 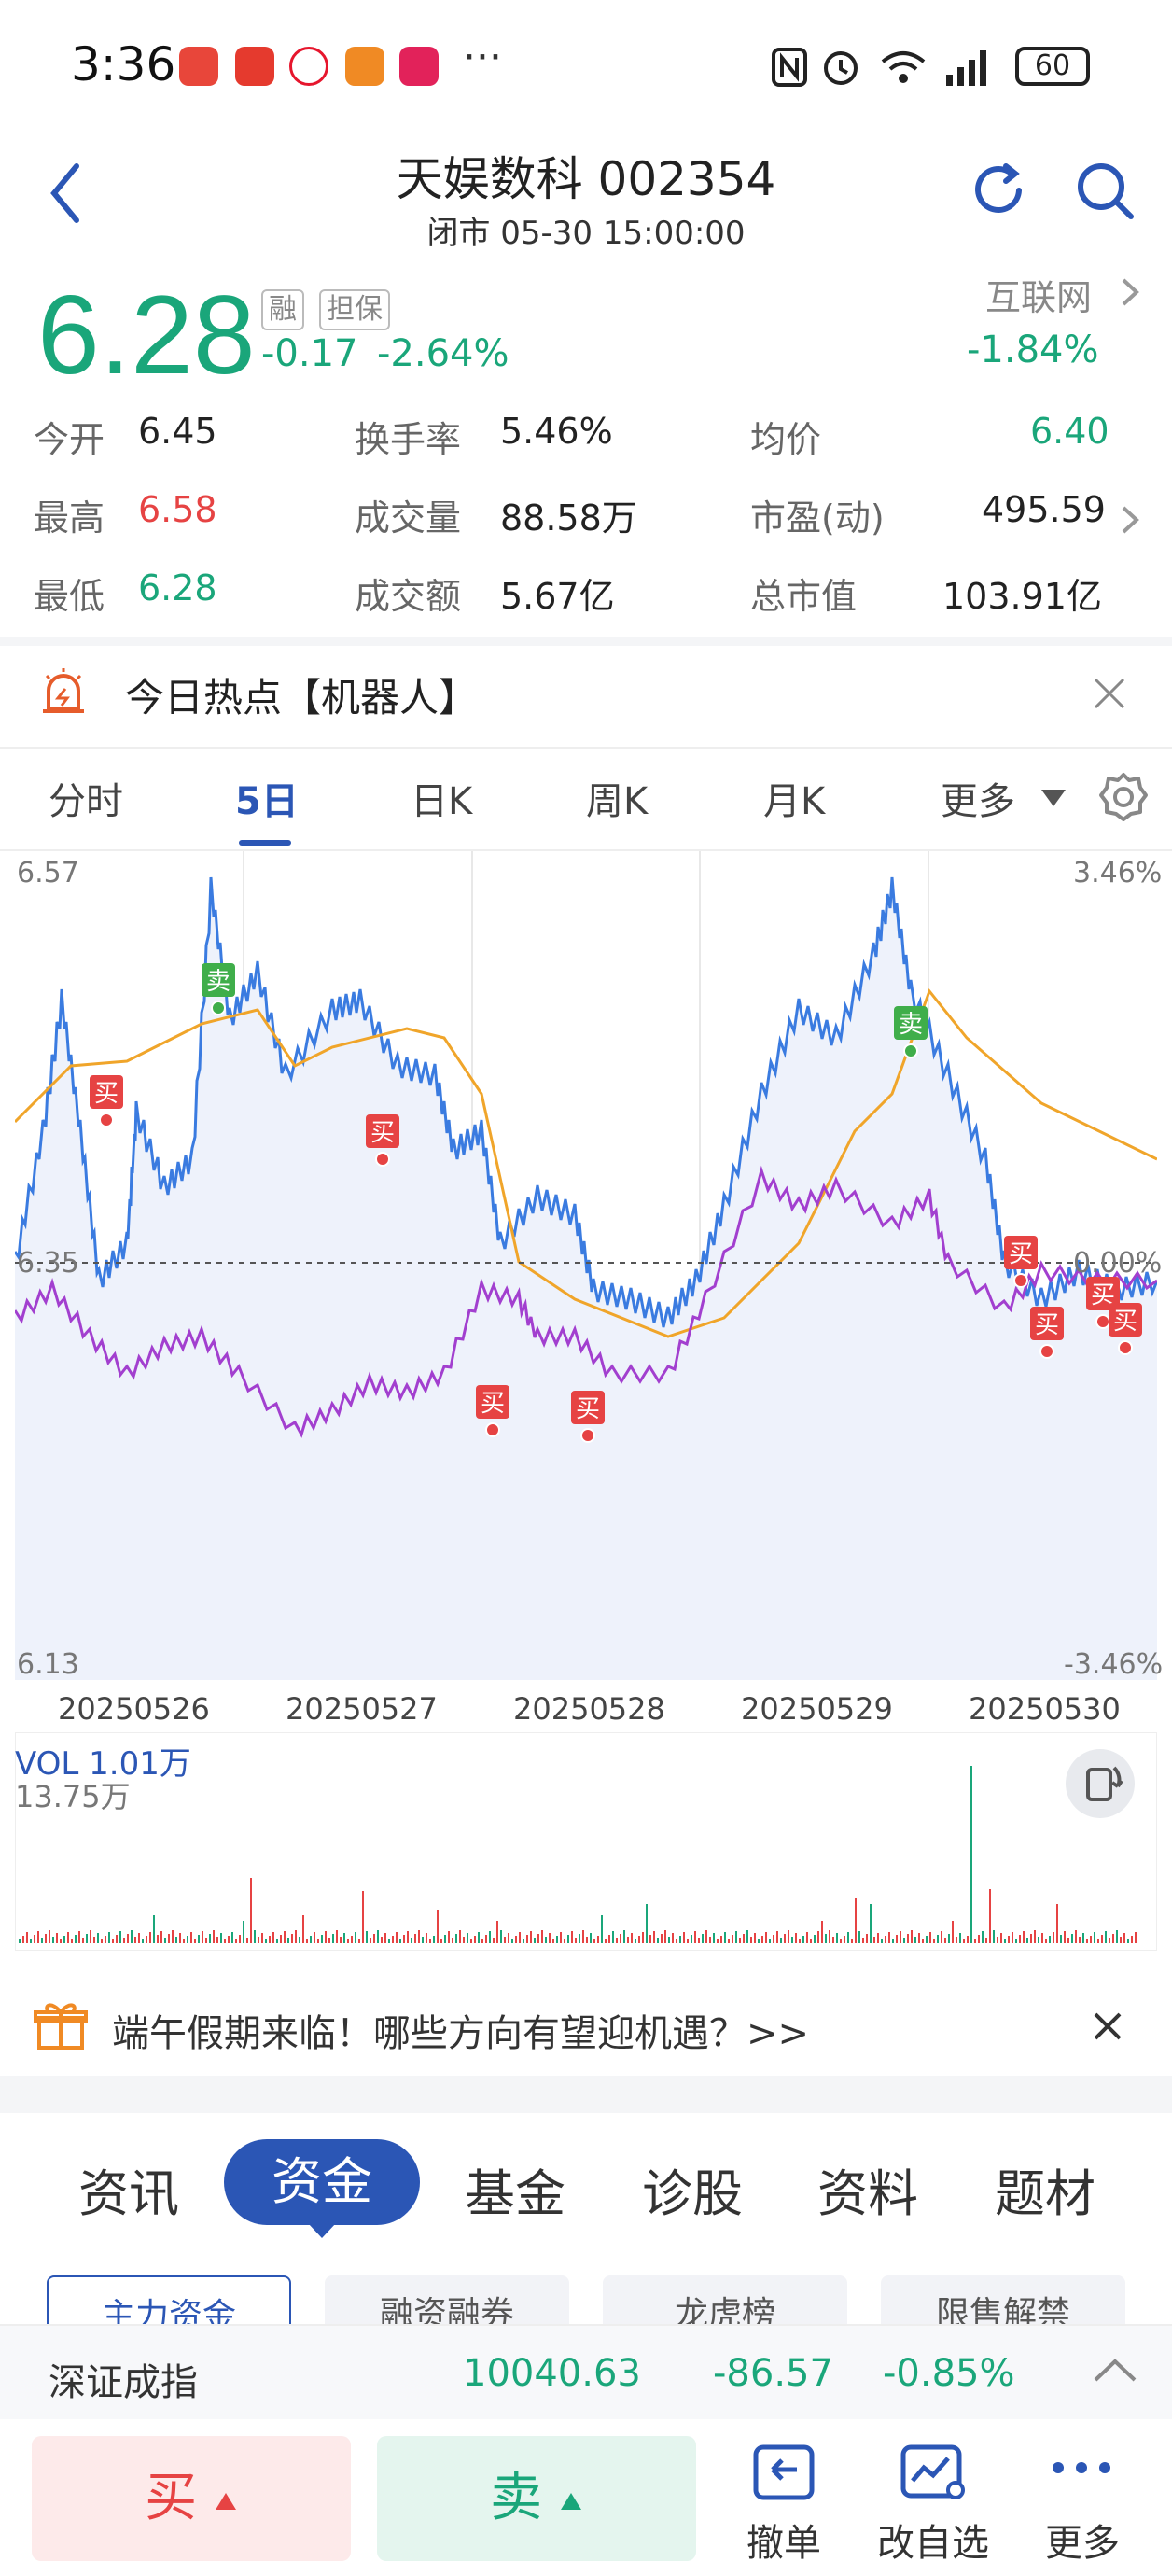 I want to click on stat-label-pe: 市盈(动), so click(x=817, y=518).